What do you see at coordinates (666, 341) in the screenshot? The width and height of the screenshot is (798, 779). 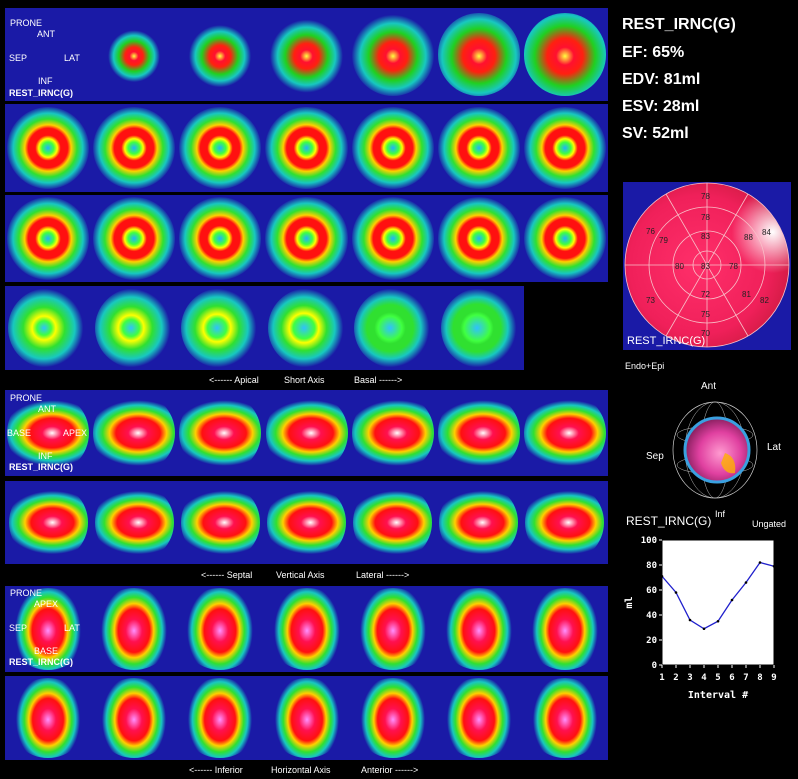 I see `polar-map-label: REST_IRNC(G)` at bounding box center [666, 341].